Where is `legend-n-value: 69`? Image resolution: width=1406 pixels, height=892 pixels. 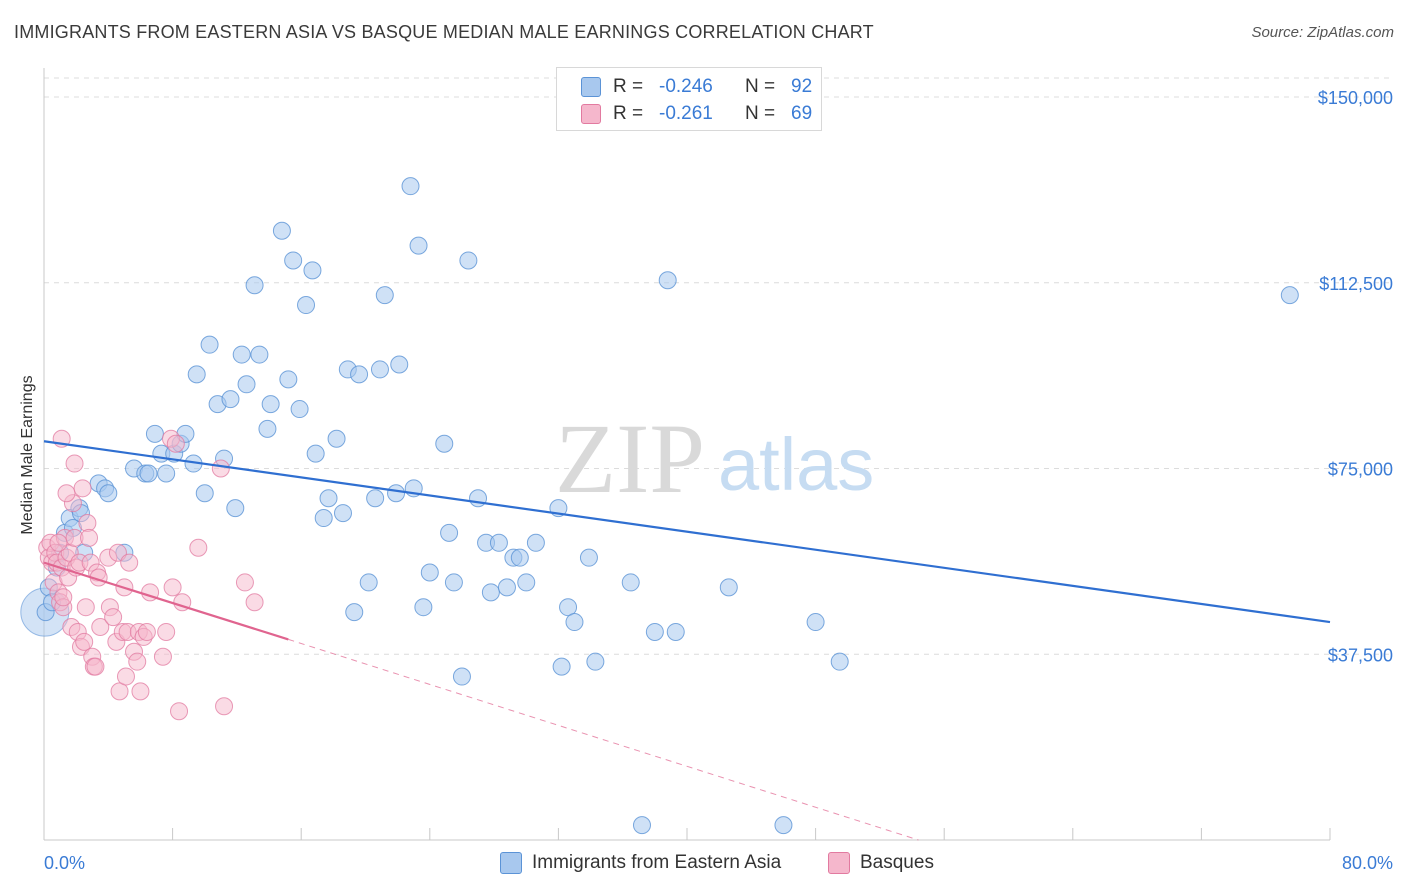
legend-n-value: 69 is located at coordinates (802, 113).